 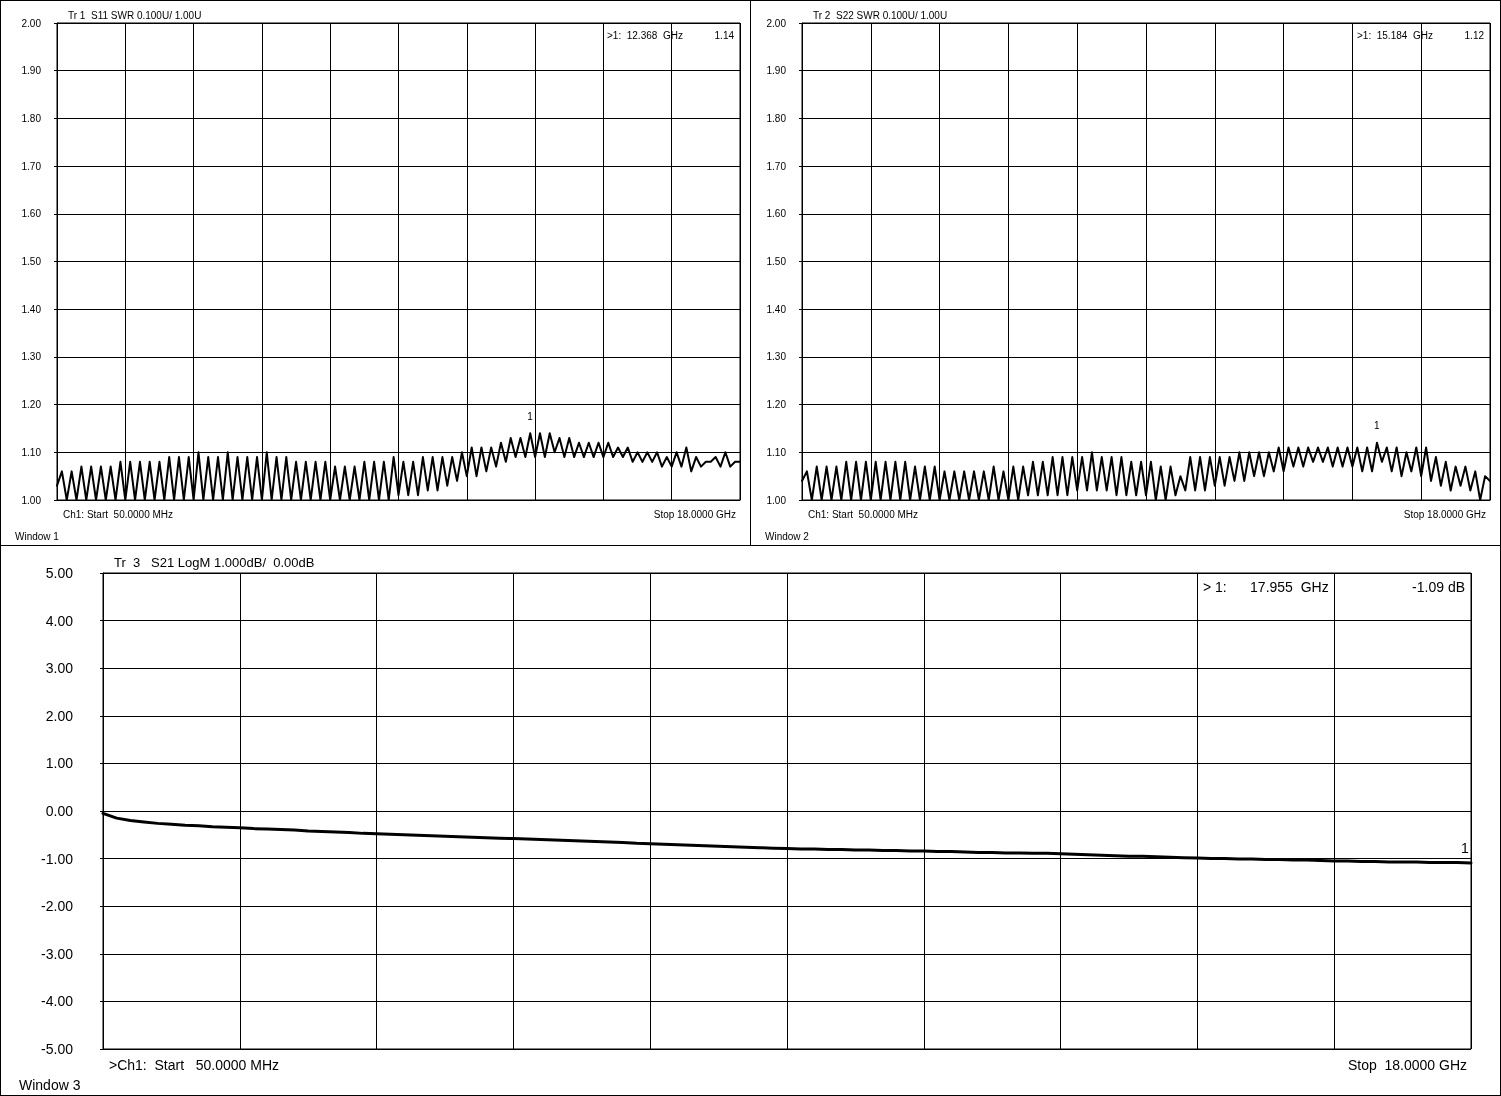 What do you see at coordinates (724, 35) in the screenshot?
I see `annotation: 1.14` at bounding box center [724, 35].